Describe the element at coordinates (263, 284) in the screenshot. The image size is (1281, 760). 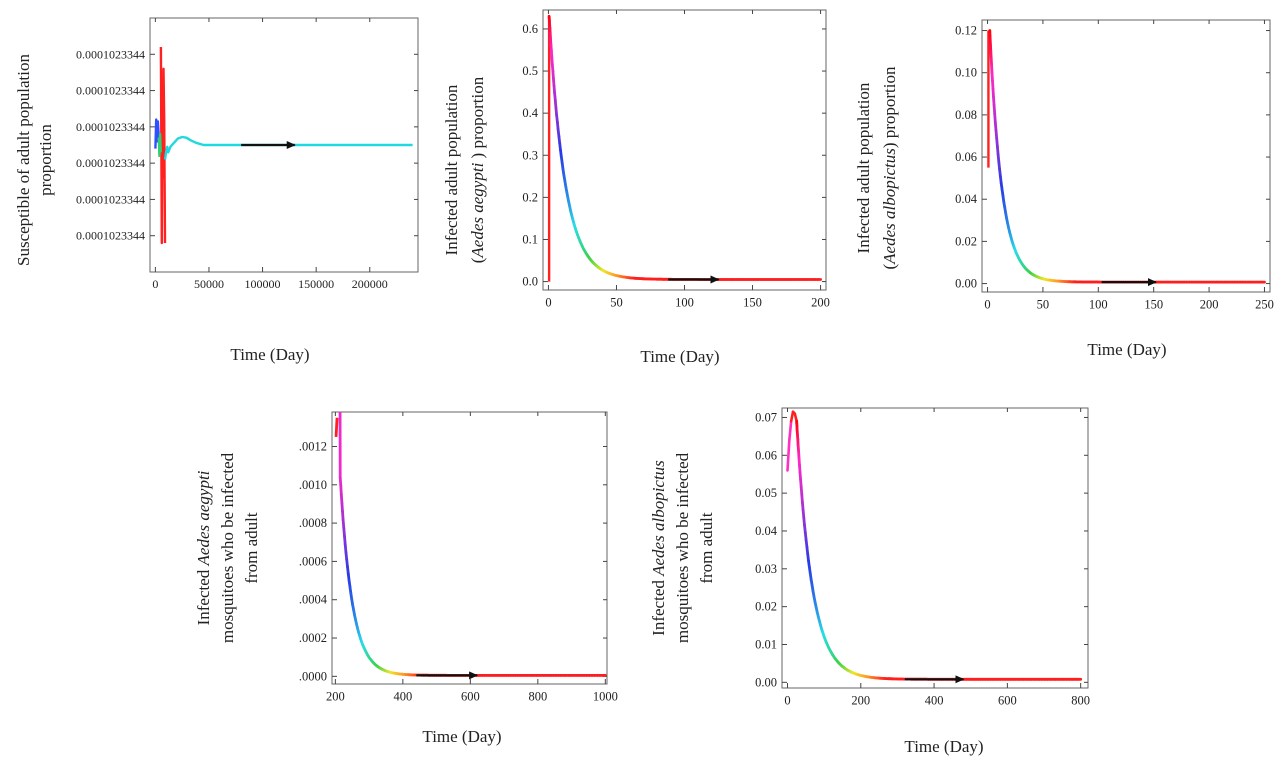
I see `x-tick-label: 100000` at that location.